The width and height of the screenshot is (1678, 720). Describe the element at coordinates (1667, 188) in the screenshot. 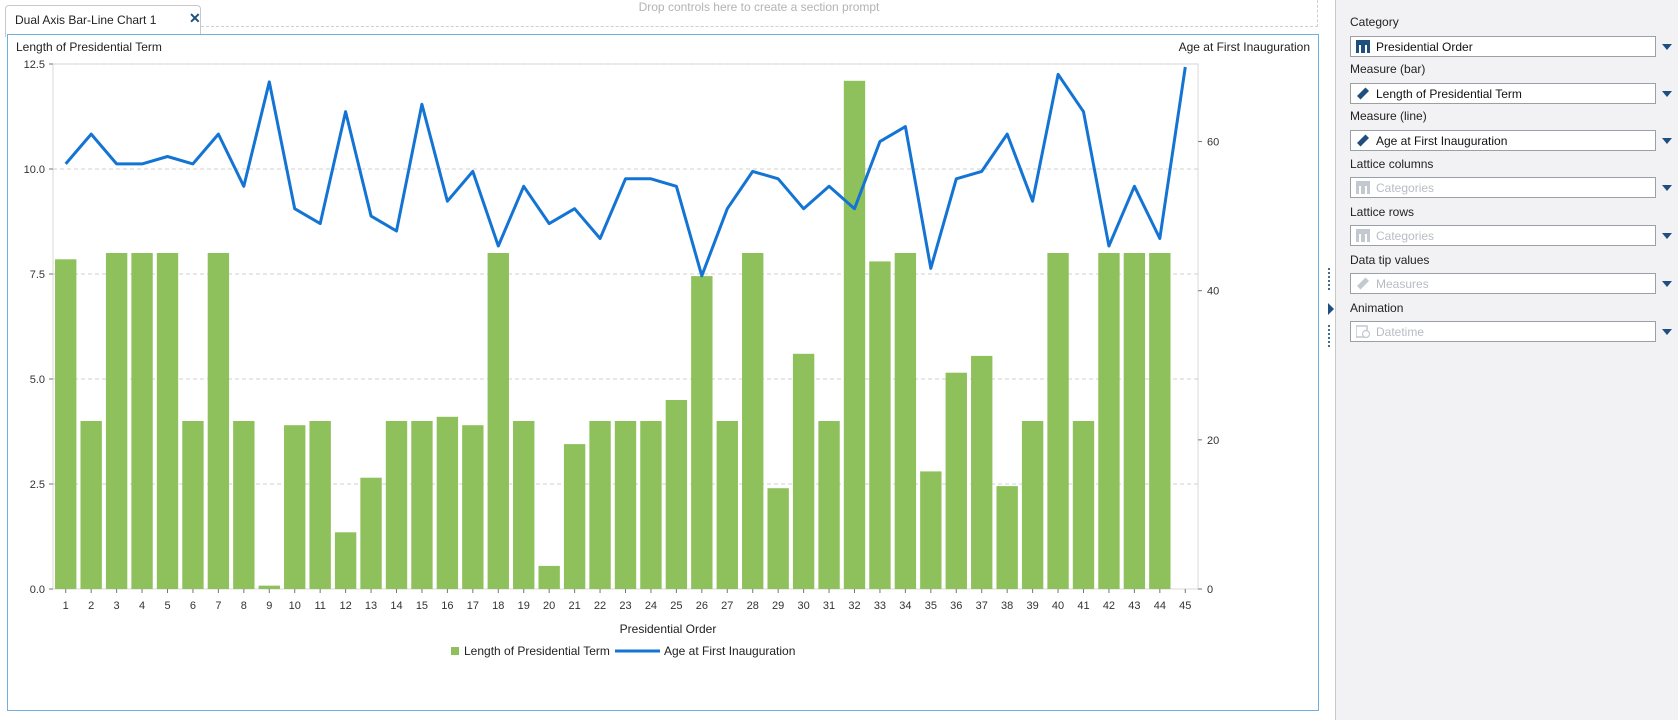

I see `lattice-columns-dropdown-icon` at that location.